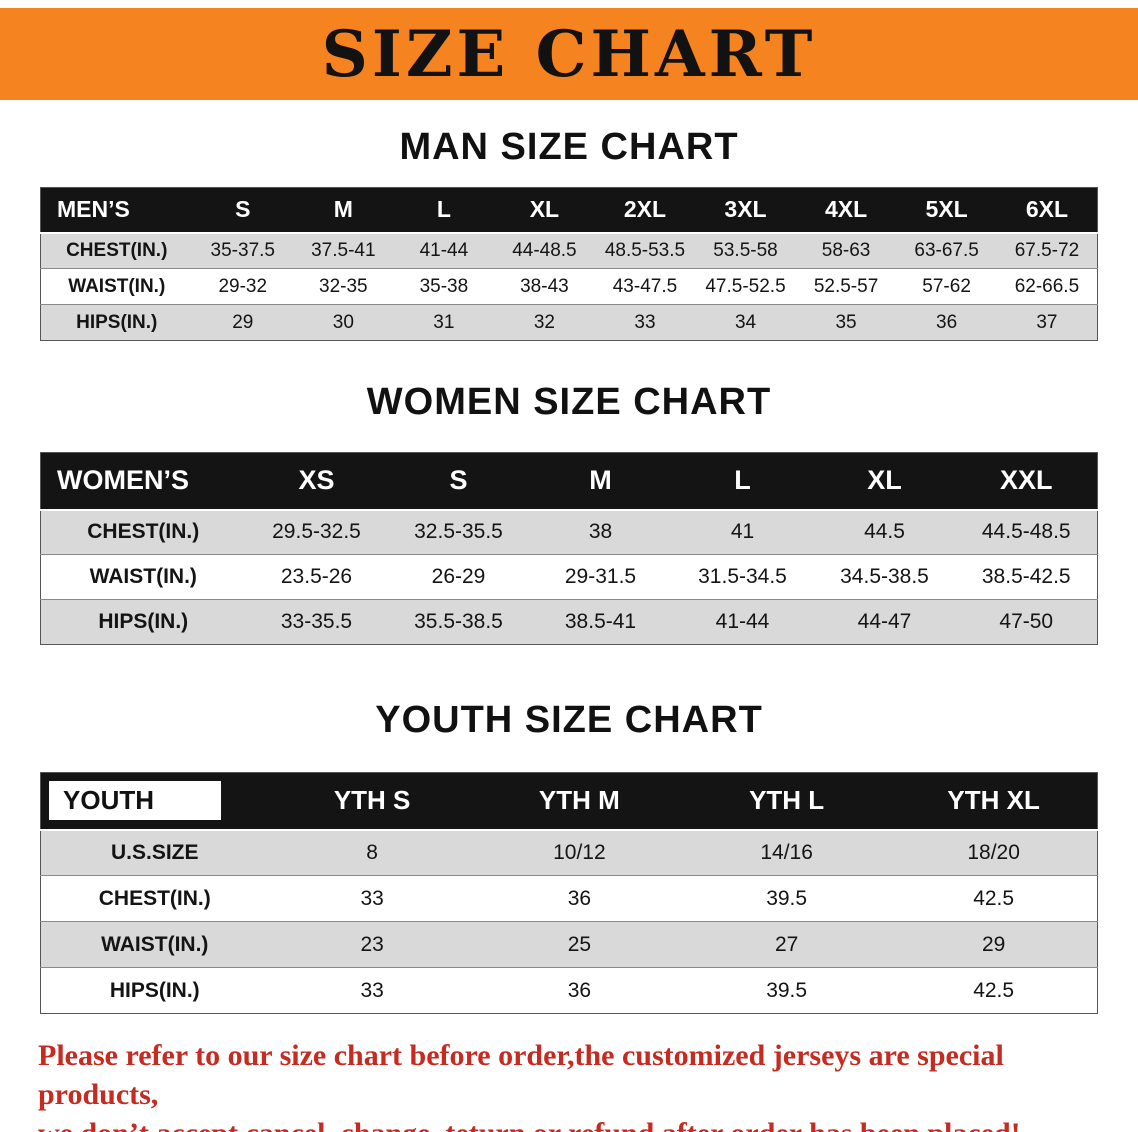 The width and height of the screenshot is (1138, 1132). I want to click on value-cell: 14/16, so click(787, 852).